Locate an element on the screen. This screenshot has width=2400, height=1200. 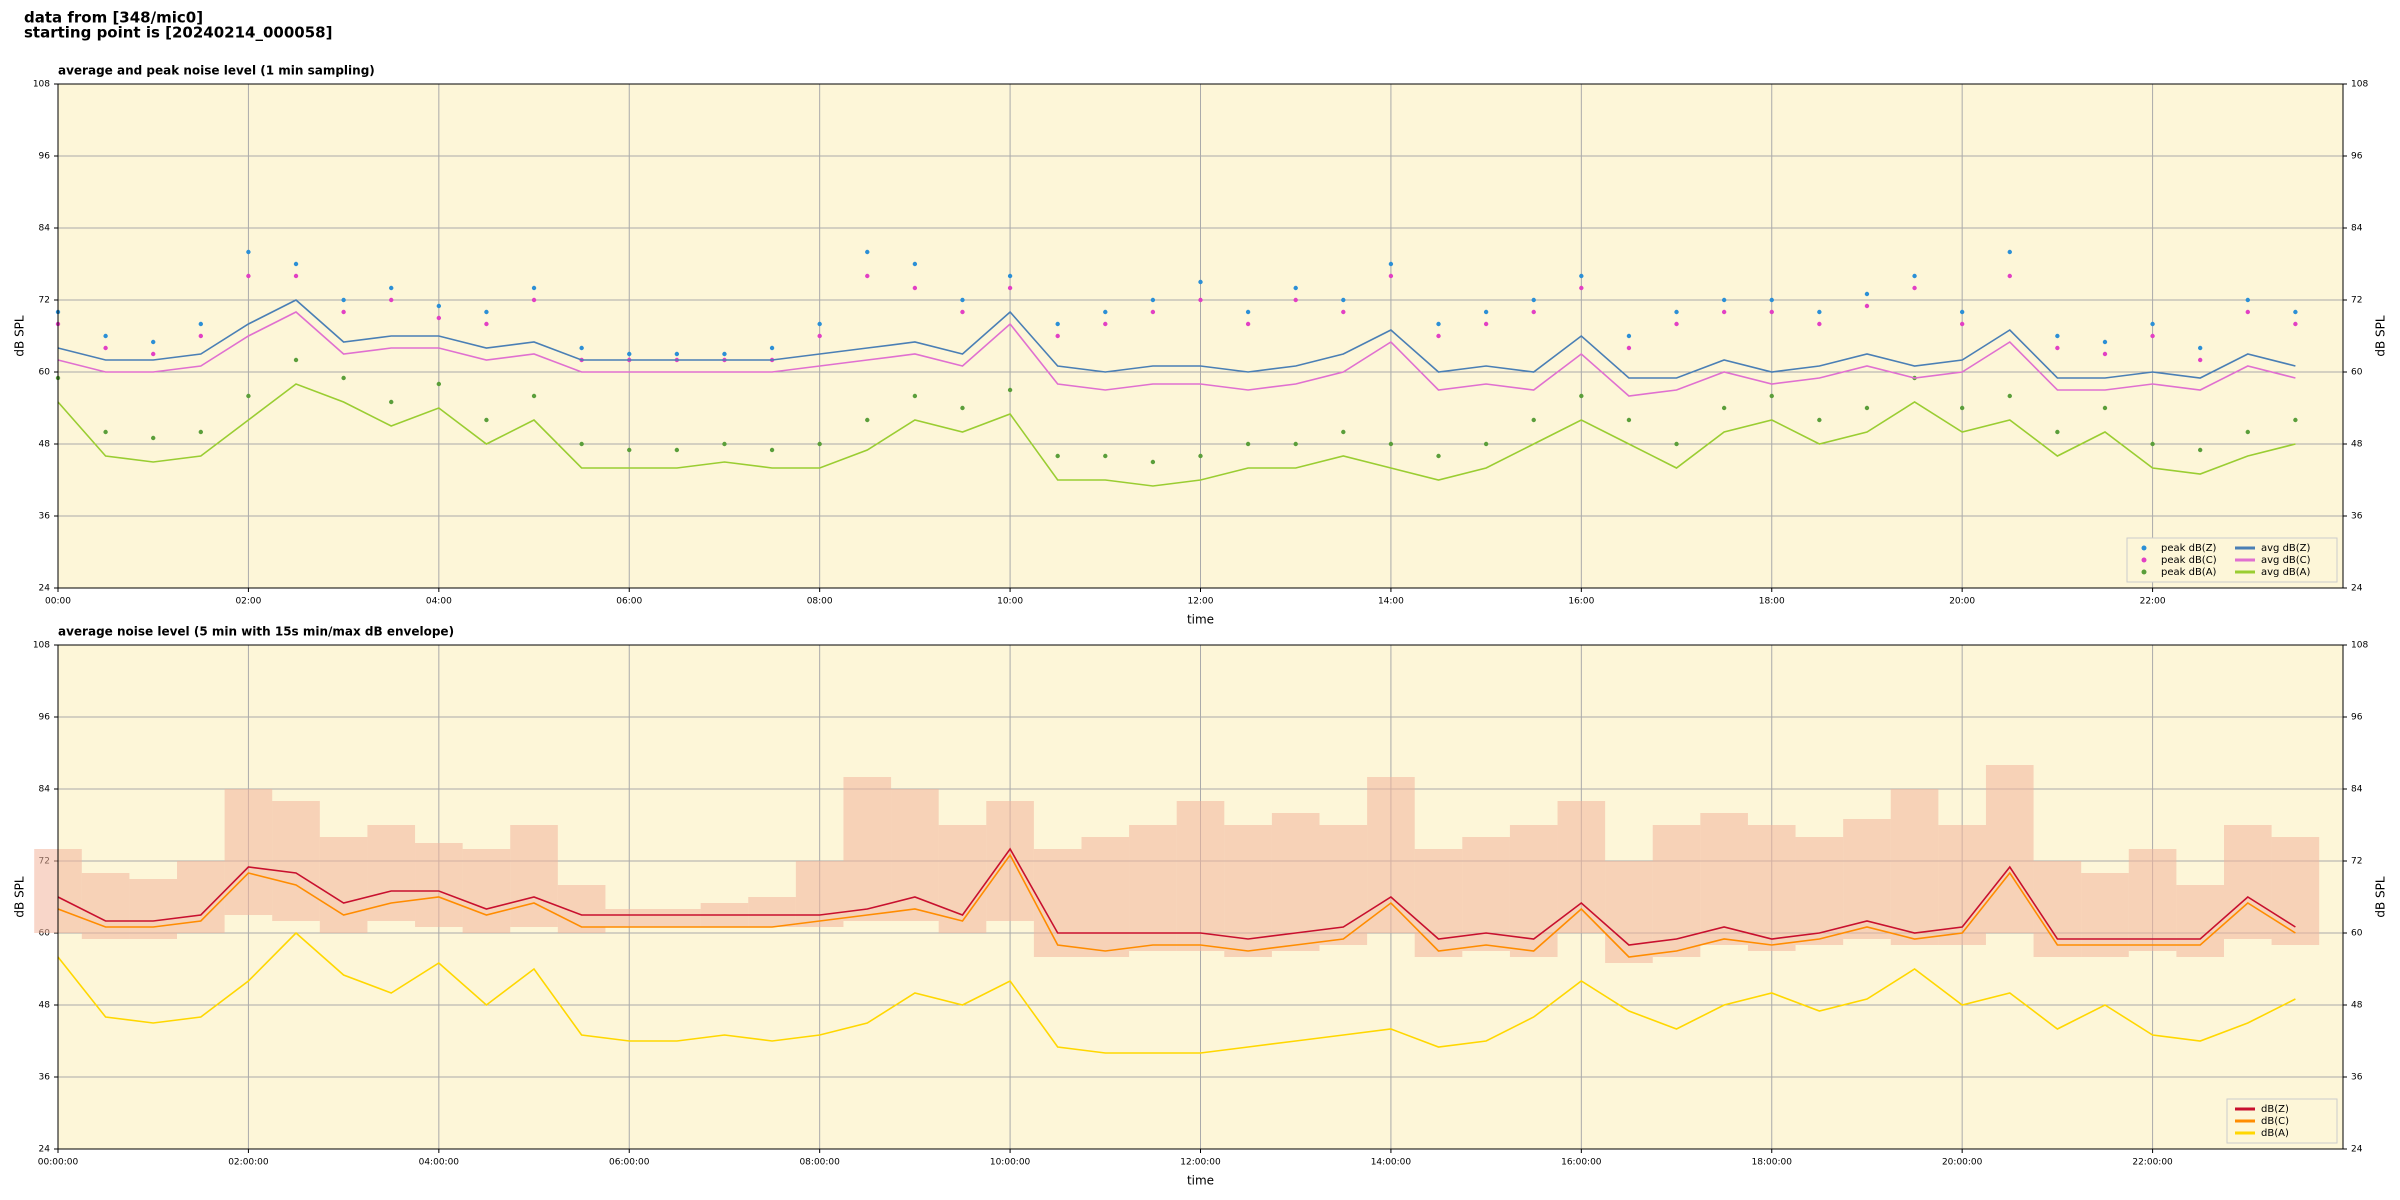
x-tick-label: 22:00 is located at coordinates (2153, 602).